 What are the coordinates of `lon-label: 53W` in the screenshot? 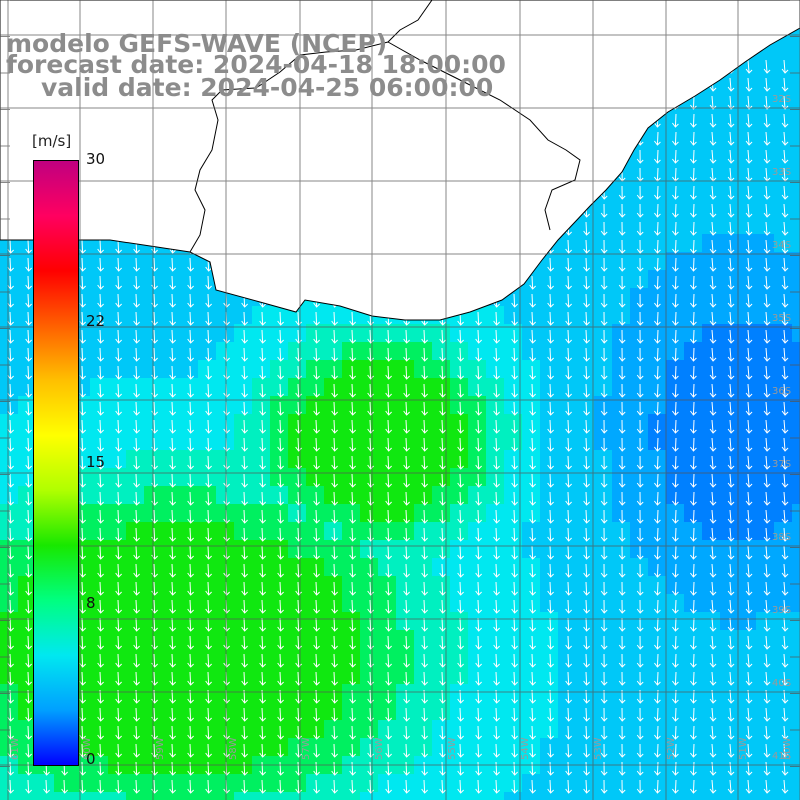 It's located at (598, 748).